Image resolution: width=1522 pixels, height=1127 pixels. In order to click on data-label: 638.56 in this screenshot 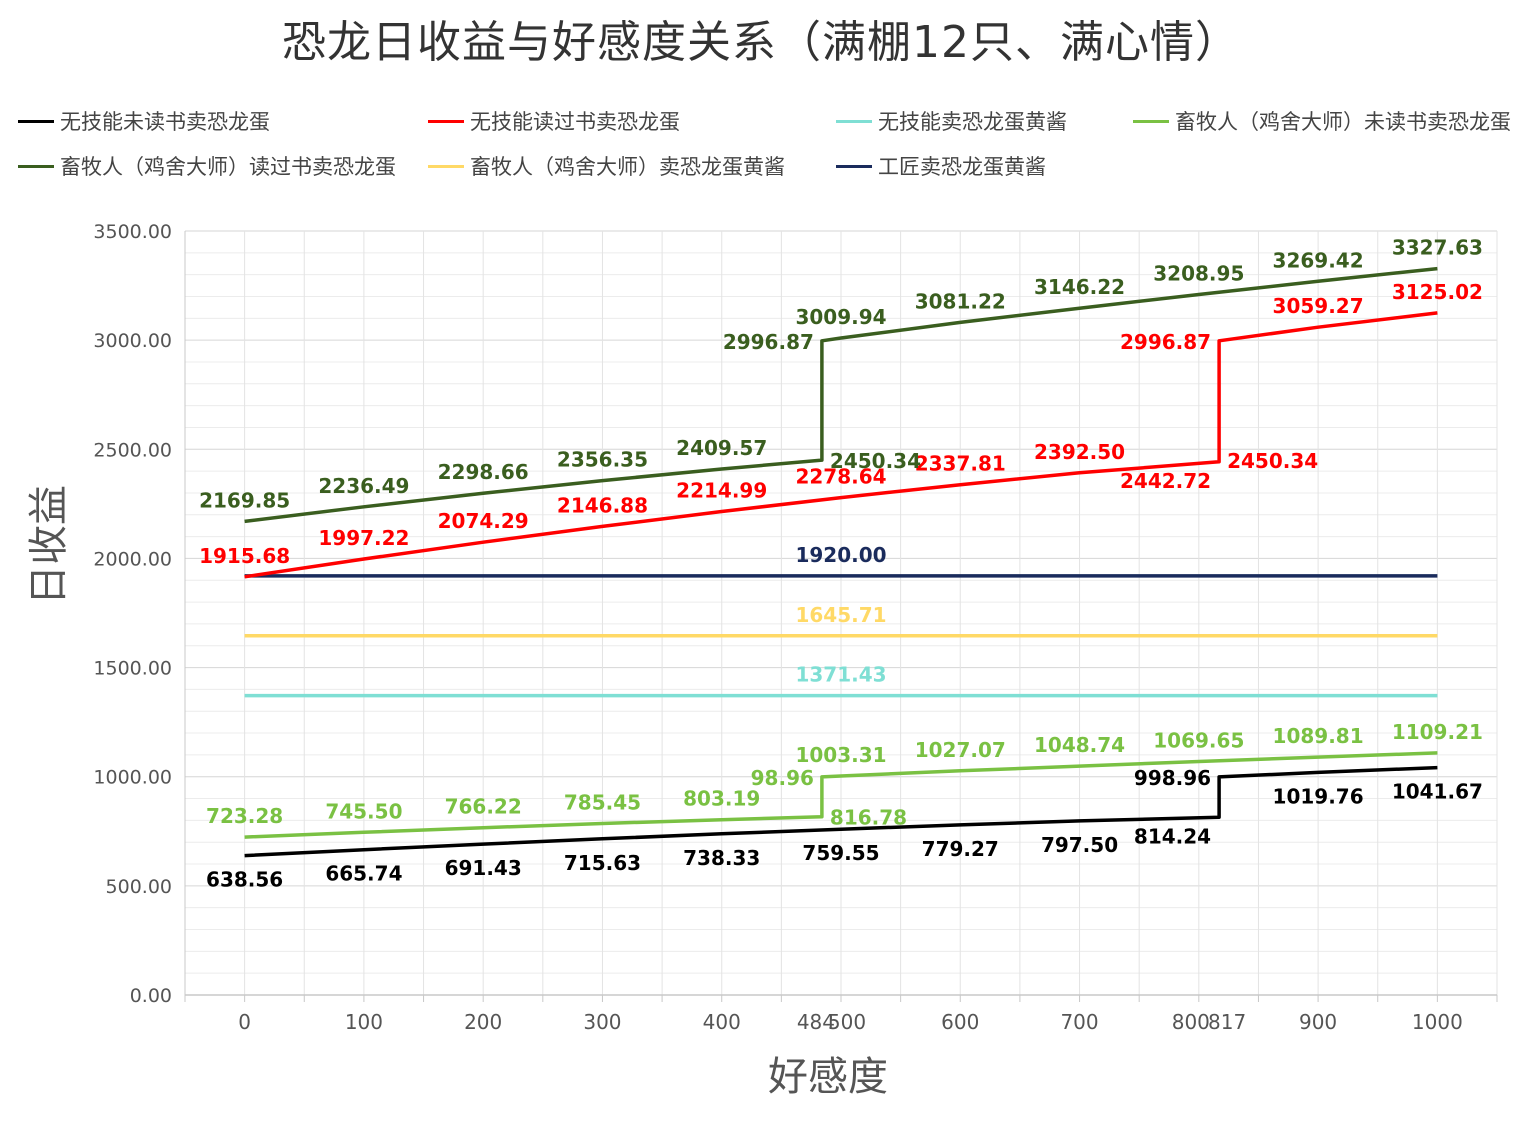, I will do `click(244, 880)`.